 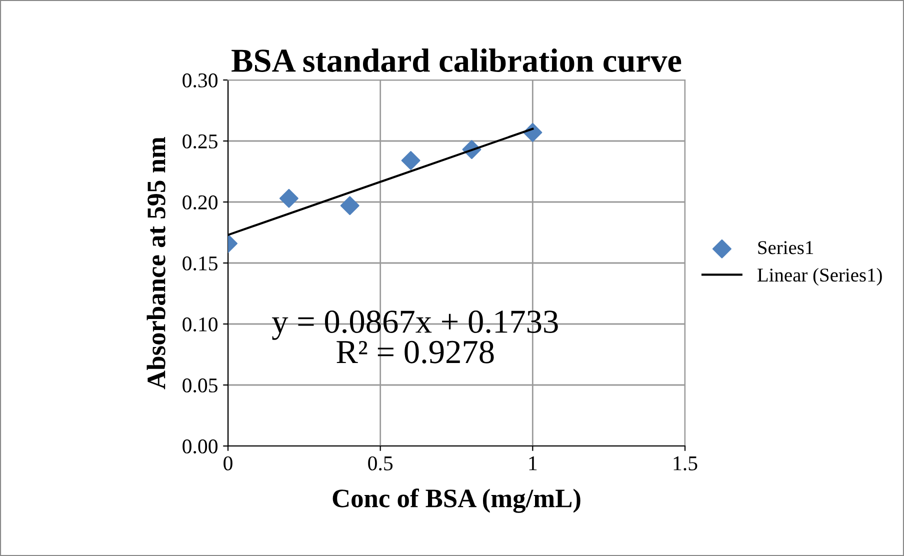 What do you see at coordinates (456, 500) in the screenshot?
I see `x-axis-title: Conc of BSA (mg/mL)` at bounding box center [456, 500].